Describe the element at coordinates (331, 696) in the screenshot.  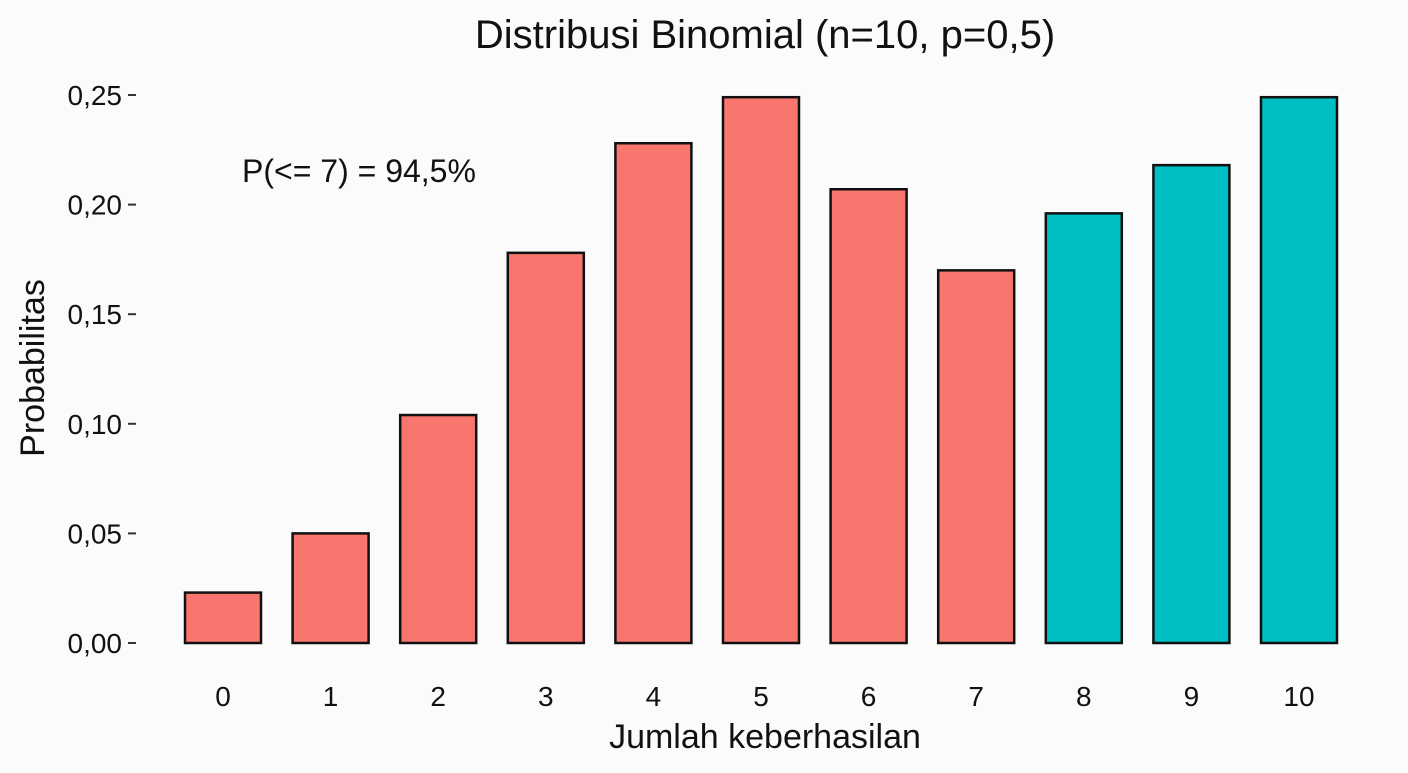
I see `x-tick-label: 1` at that location.